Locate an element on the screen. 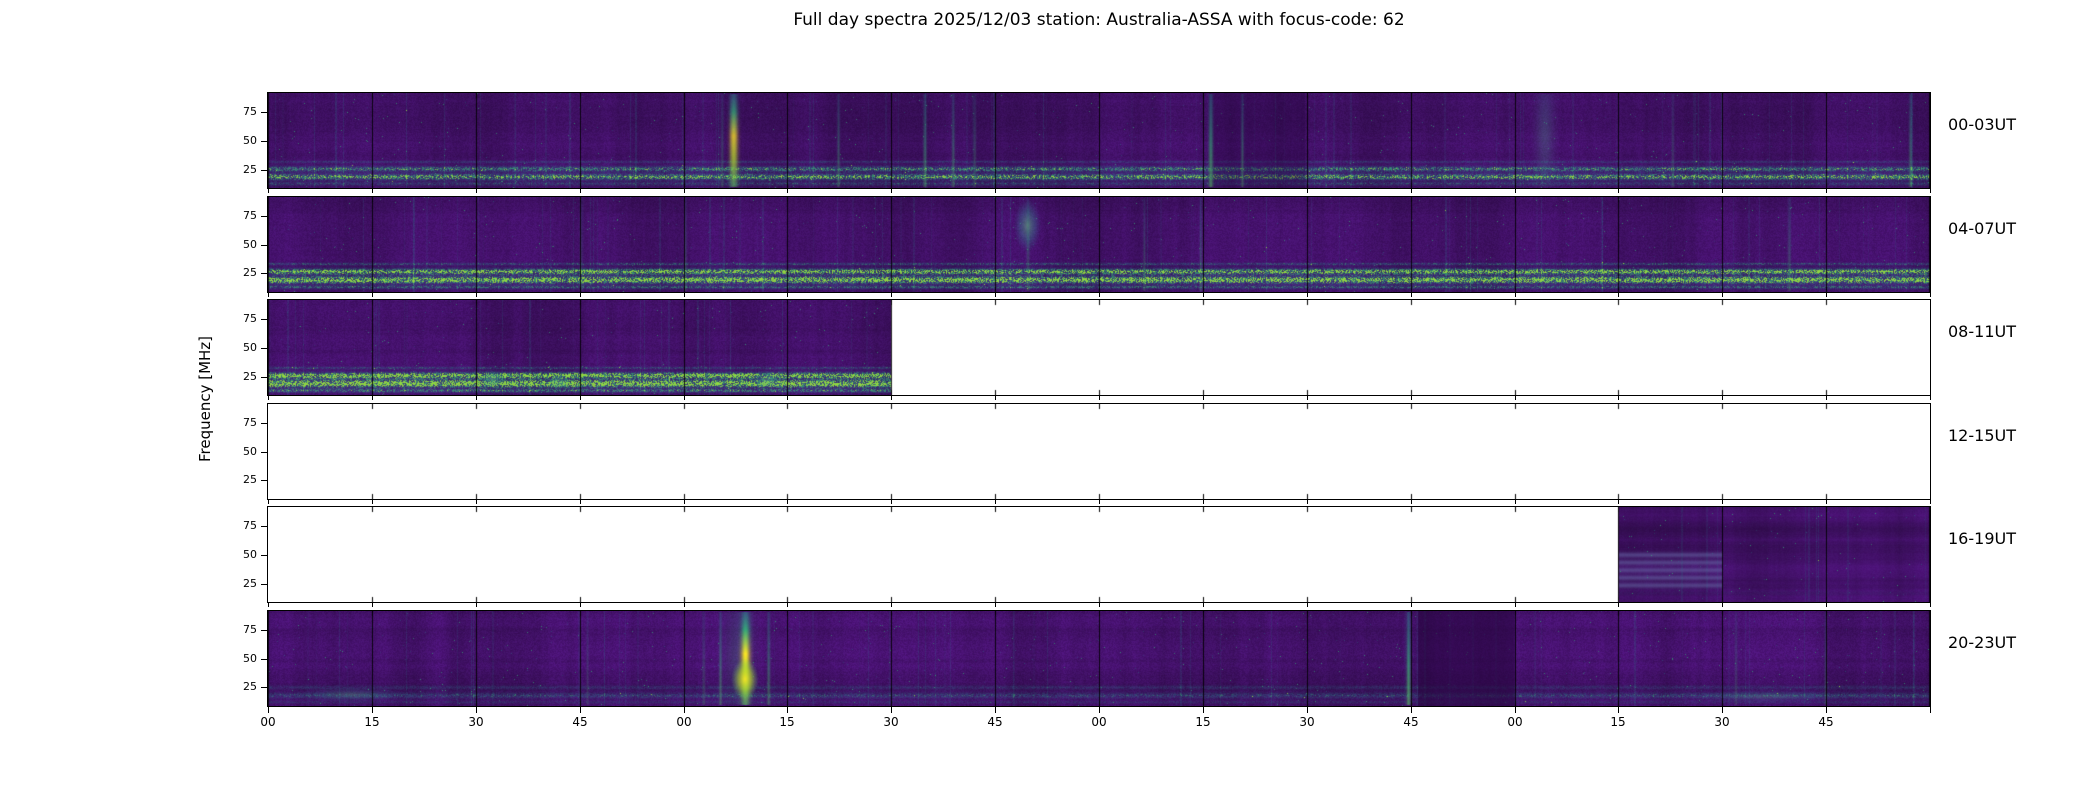  spectrogram-canvas-16-19UT is located at coordinates (1099, 554).